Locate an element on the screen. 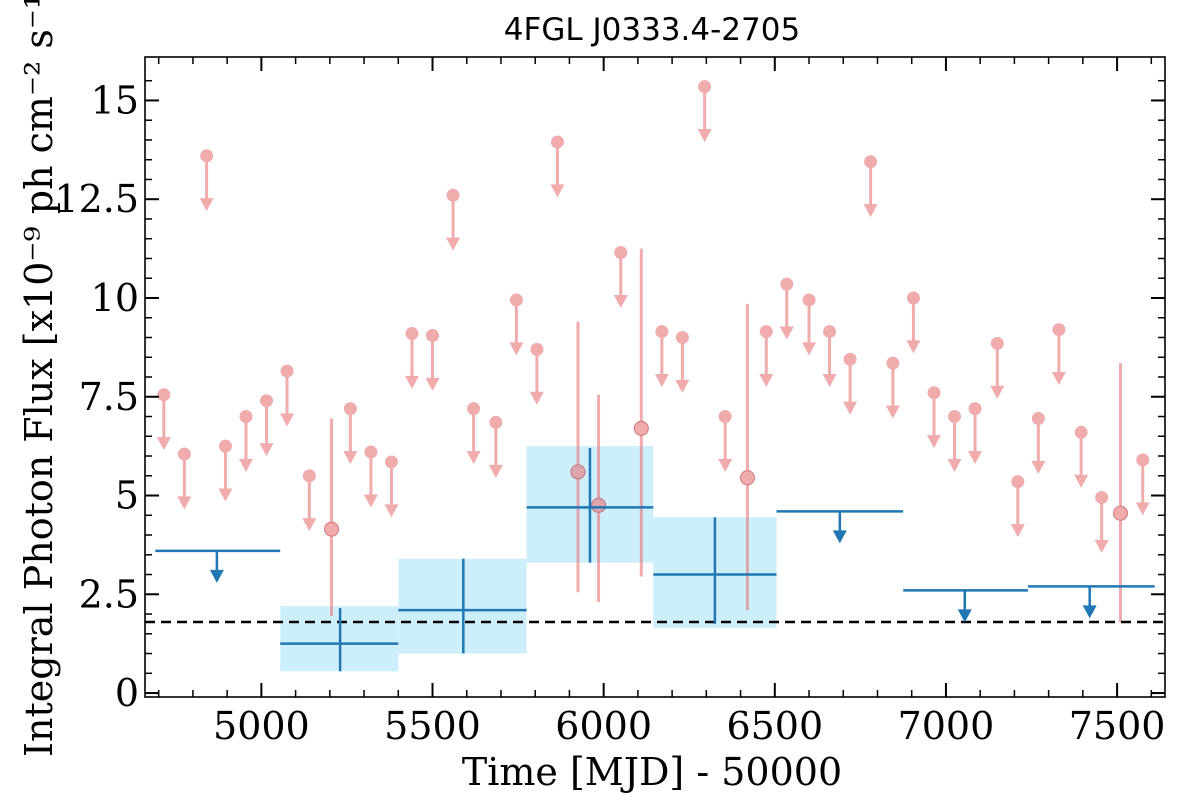 The height and width of the screenshot is (800, 1200). x-tick-label: 6500 is located at coordinates (774, 726).